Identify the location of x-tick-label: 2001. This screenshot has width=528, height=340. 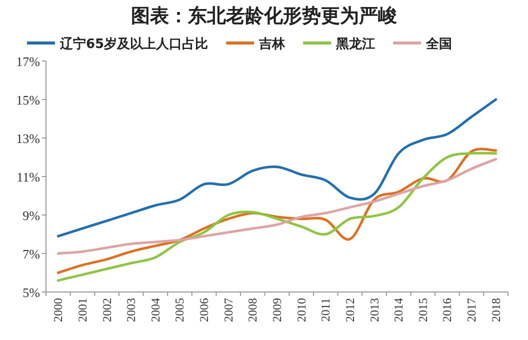
(82, 310).